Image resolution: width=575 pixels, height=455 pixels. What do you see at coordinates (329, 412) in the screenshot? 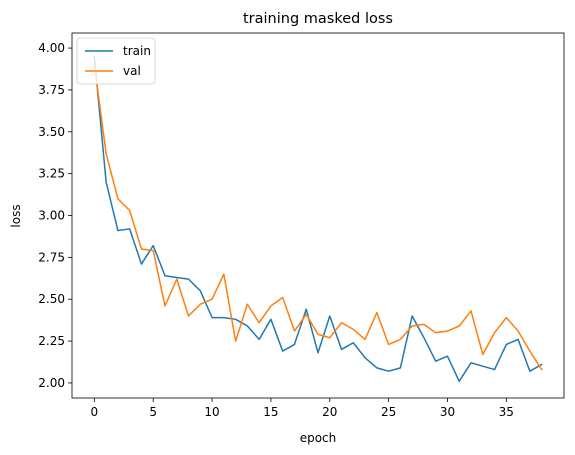
I see `x-tick-label: 20` at bounding box center [329, 412].